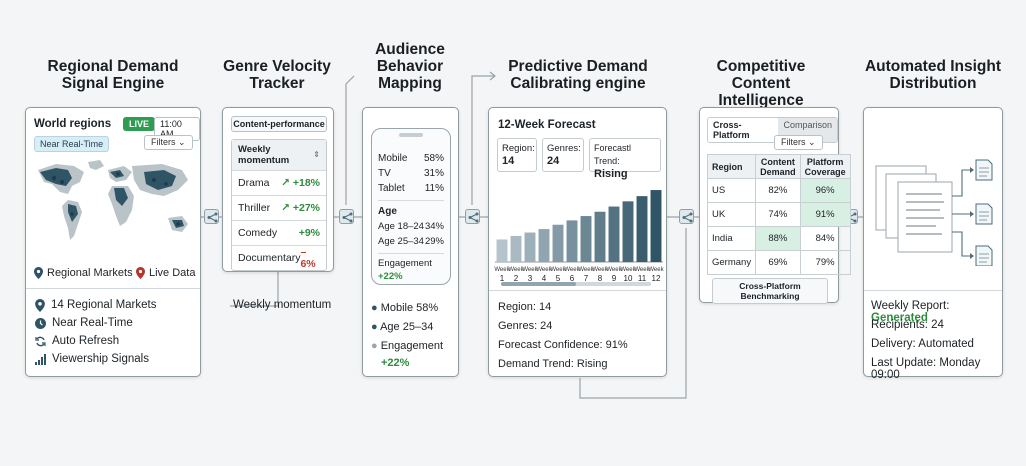 The width and height of the screenshot is (1026, 466). What do you see at coordinates (83, 273) in the screenshot?
I see `legend-regional-markets: Regional Markets` at bounding box center [83, 273].